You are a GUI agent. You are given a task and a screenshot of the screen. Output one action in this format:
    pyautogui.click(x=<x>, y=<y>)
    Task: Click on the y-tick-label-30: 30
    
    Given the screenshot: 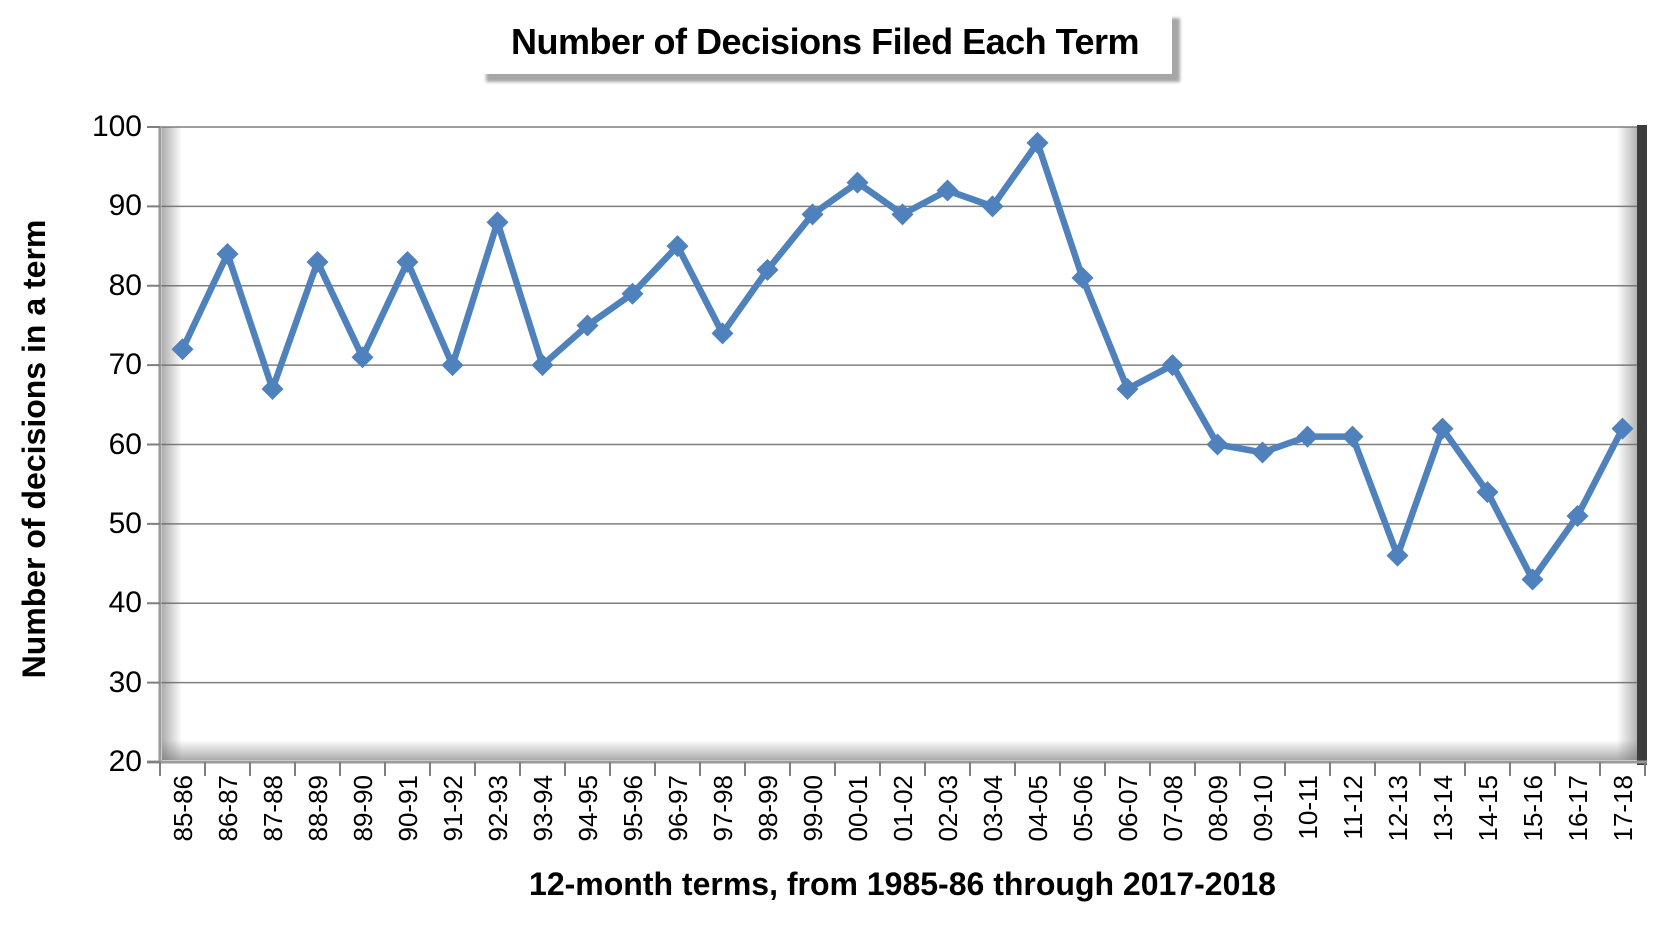 What is the action you would take?
    pyautogui.click(x=125, y=682)
    